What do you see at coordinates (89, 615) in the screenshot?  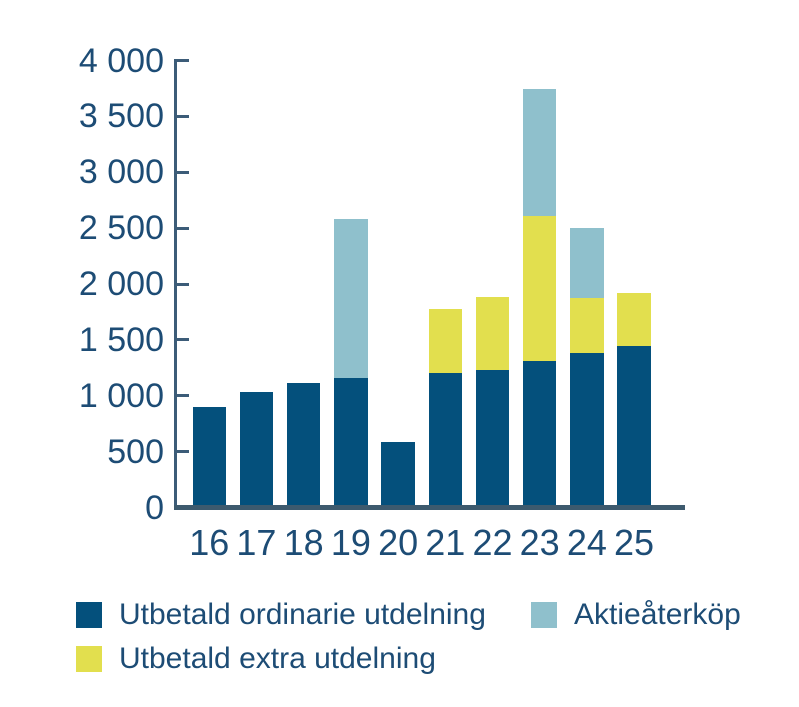 I see `legend-swatch-ordinary` at bounding box center [89, 615].